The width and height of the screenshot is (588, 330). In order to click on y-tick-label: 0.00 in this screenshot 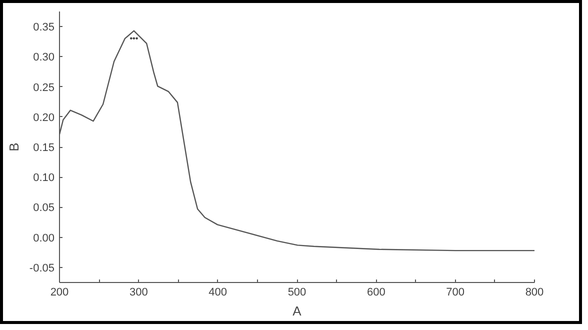, I will do `click(44, 238)`.